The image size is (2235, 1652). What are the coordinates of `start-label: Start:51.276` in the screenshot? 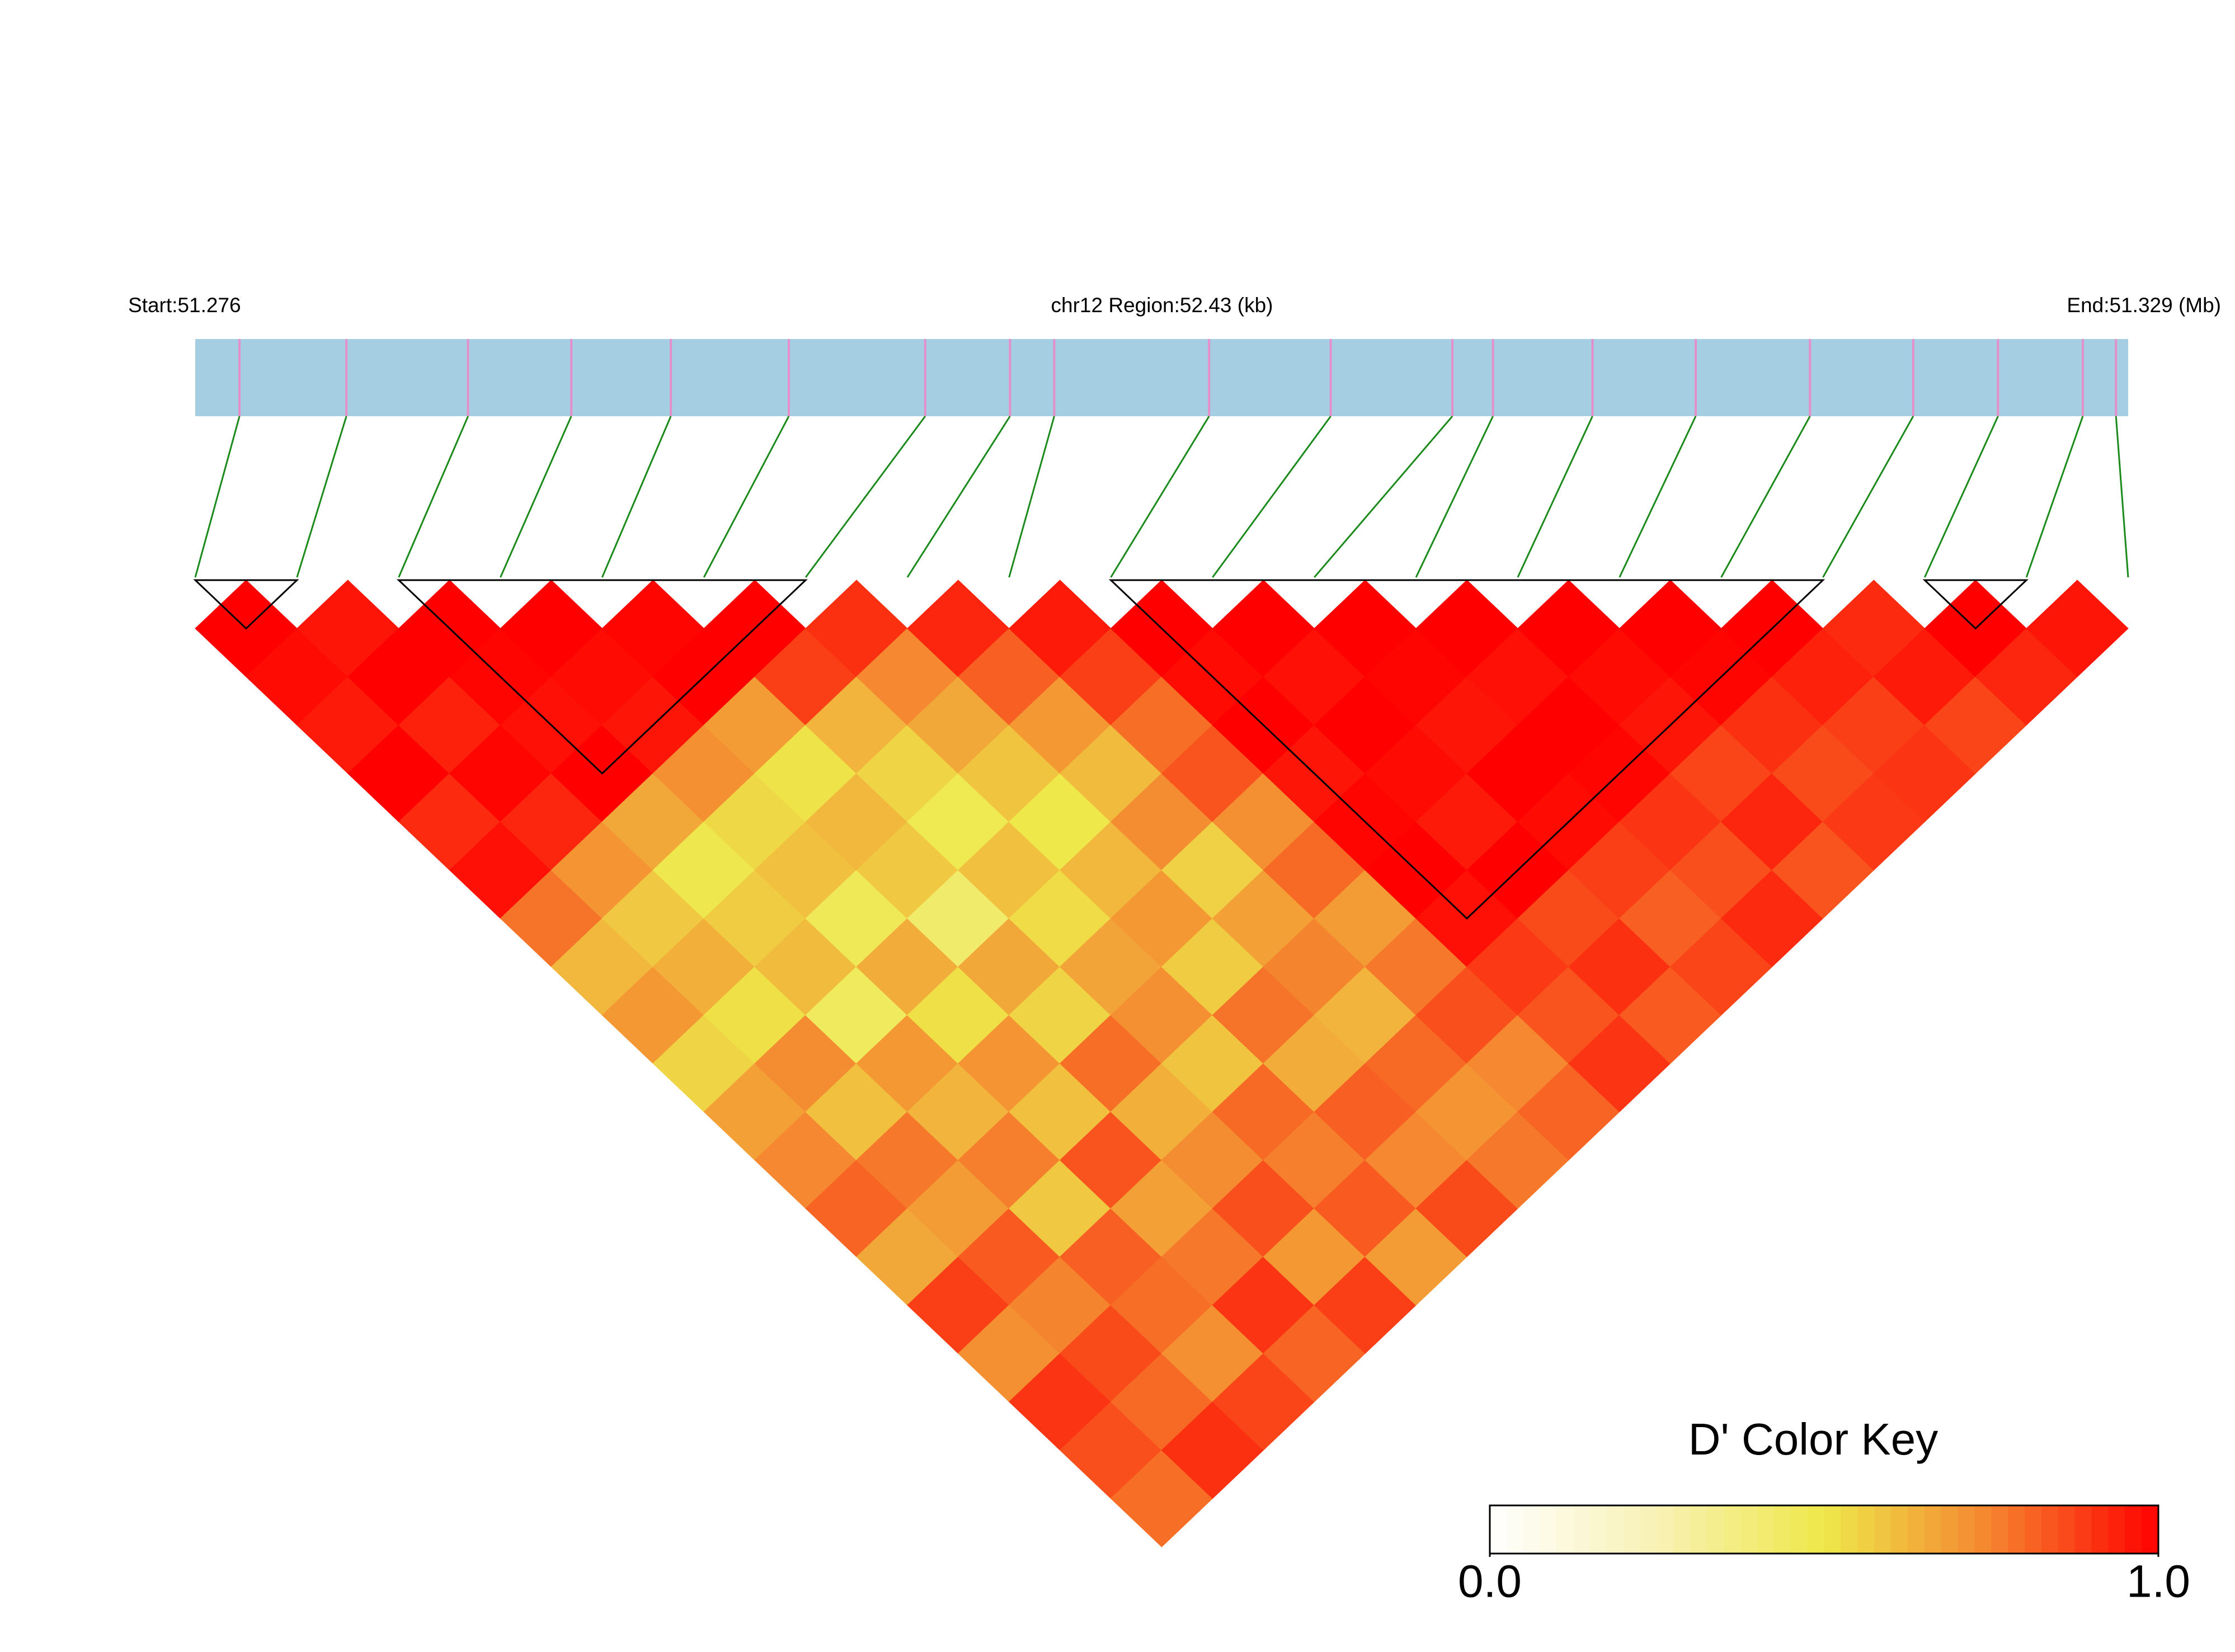 It's located at (184, 306).